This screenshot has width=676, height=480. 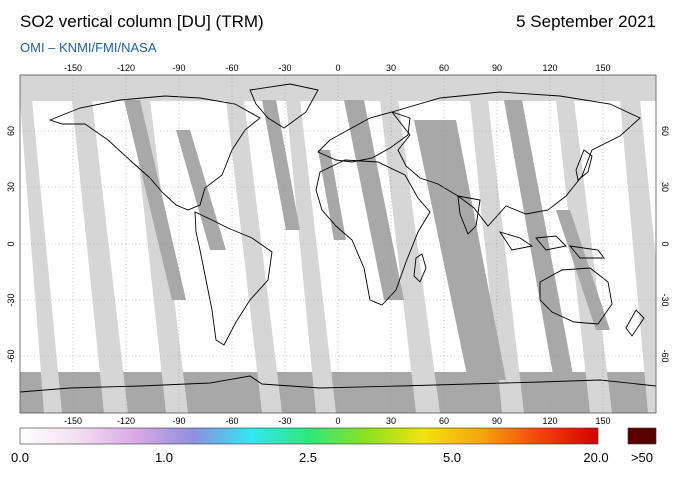 I want to click on colorbar-overflow-label: >50, so click(x=642, y=457).